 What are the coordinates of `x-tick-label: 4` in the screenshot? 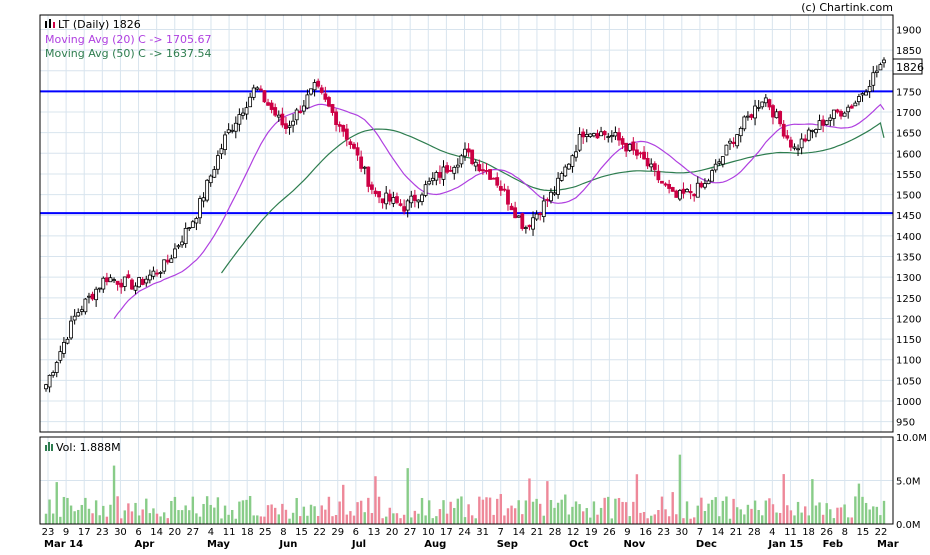 It's located at (772, 532).